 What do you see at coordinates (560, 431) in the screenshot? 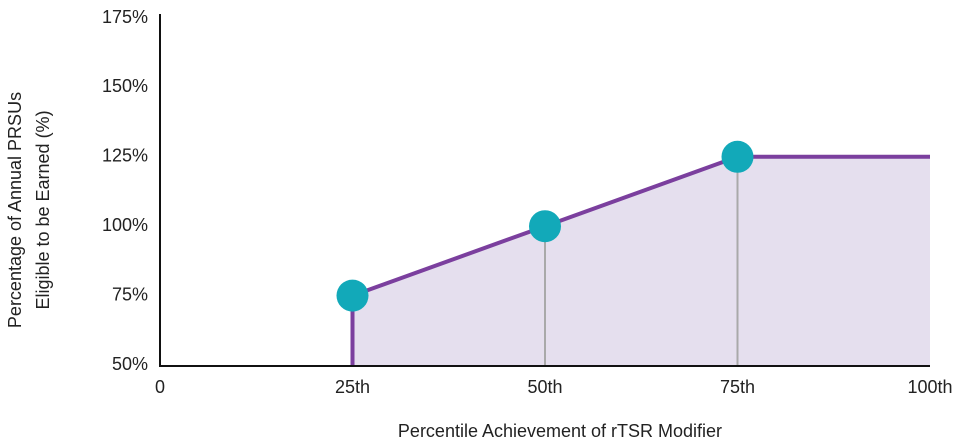
I see `x-axis-label: Percentile Achievement of rTSR Modifier` at bounding box center [560, 431].